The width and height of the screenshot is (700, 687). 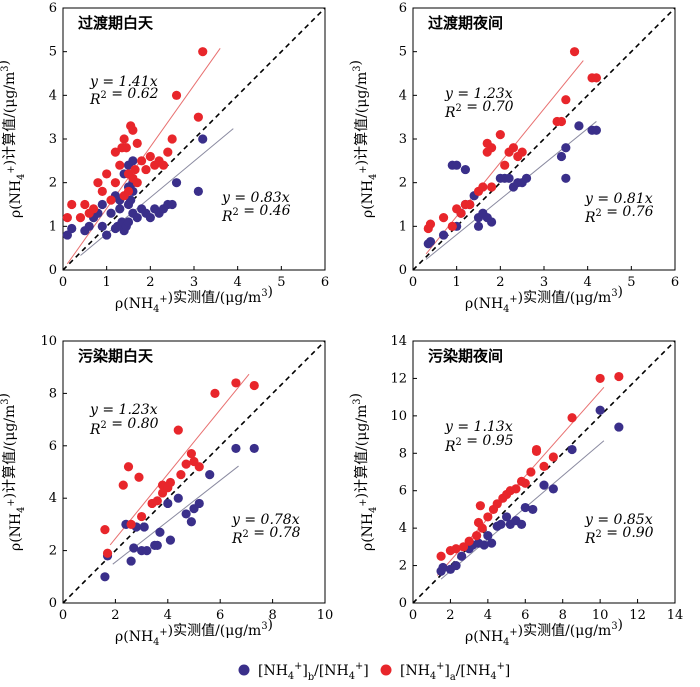 I want to click on one-to-one-line, so click(x=544, y=139).